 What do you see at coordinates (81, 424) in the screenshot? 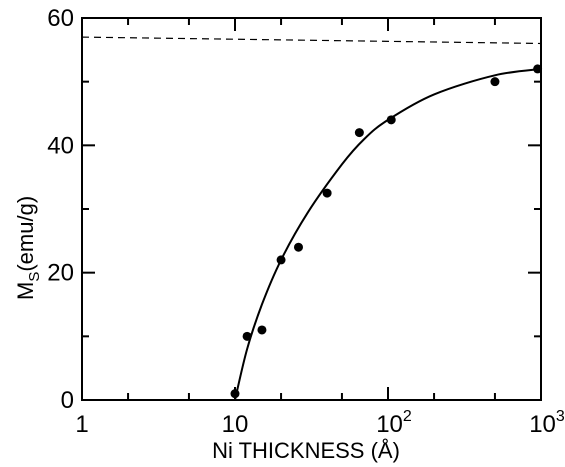
I see `x-tick-label: 1` at bounding box center [81, 424].